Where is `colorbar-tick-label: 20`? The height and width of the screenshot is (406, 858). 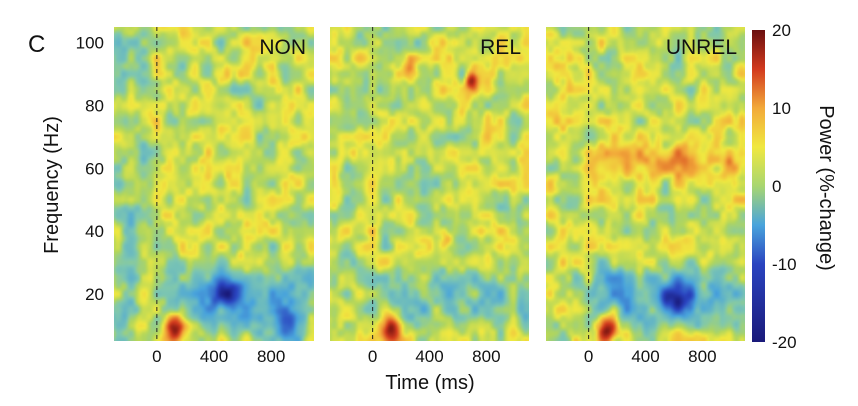
colorbar-tick-label: 20 is located at coordinates (781, 30).